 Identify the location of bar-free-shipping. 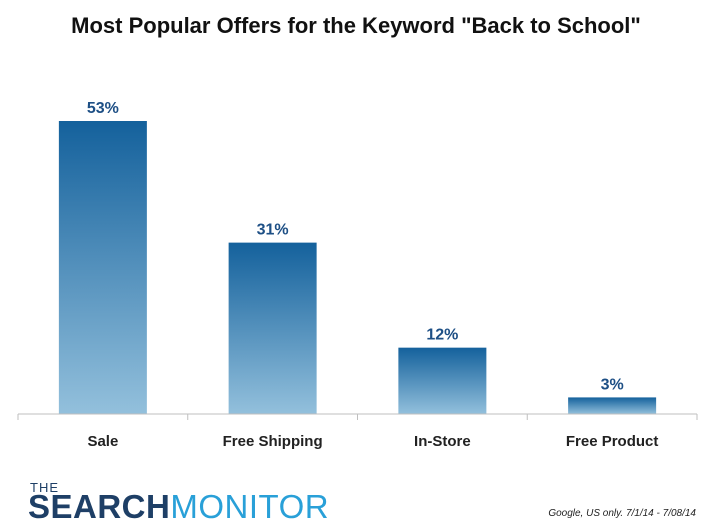
(272, 328).